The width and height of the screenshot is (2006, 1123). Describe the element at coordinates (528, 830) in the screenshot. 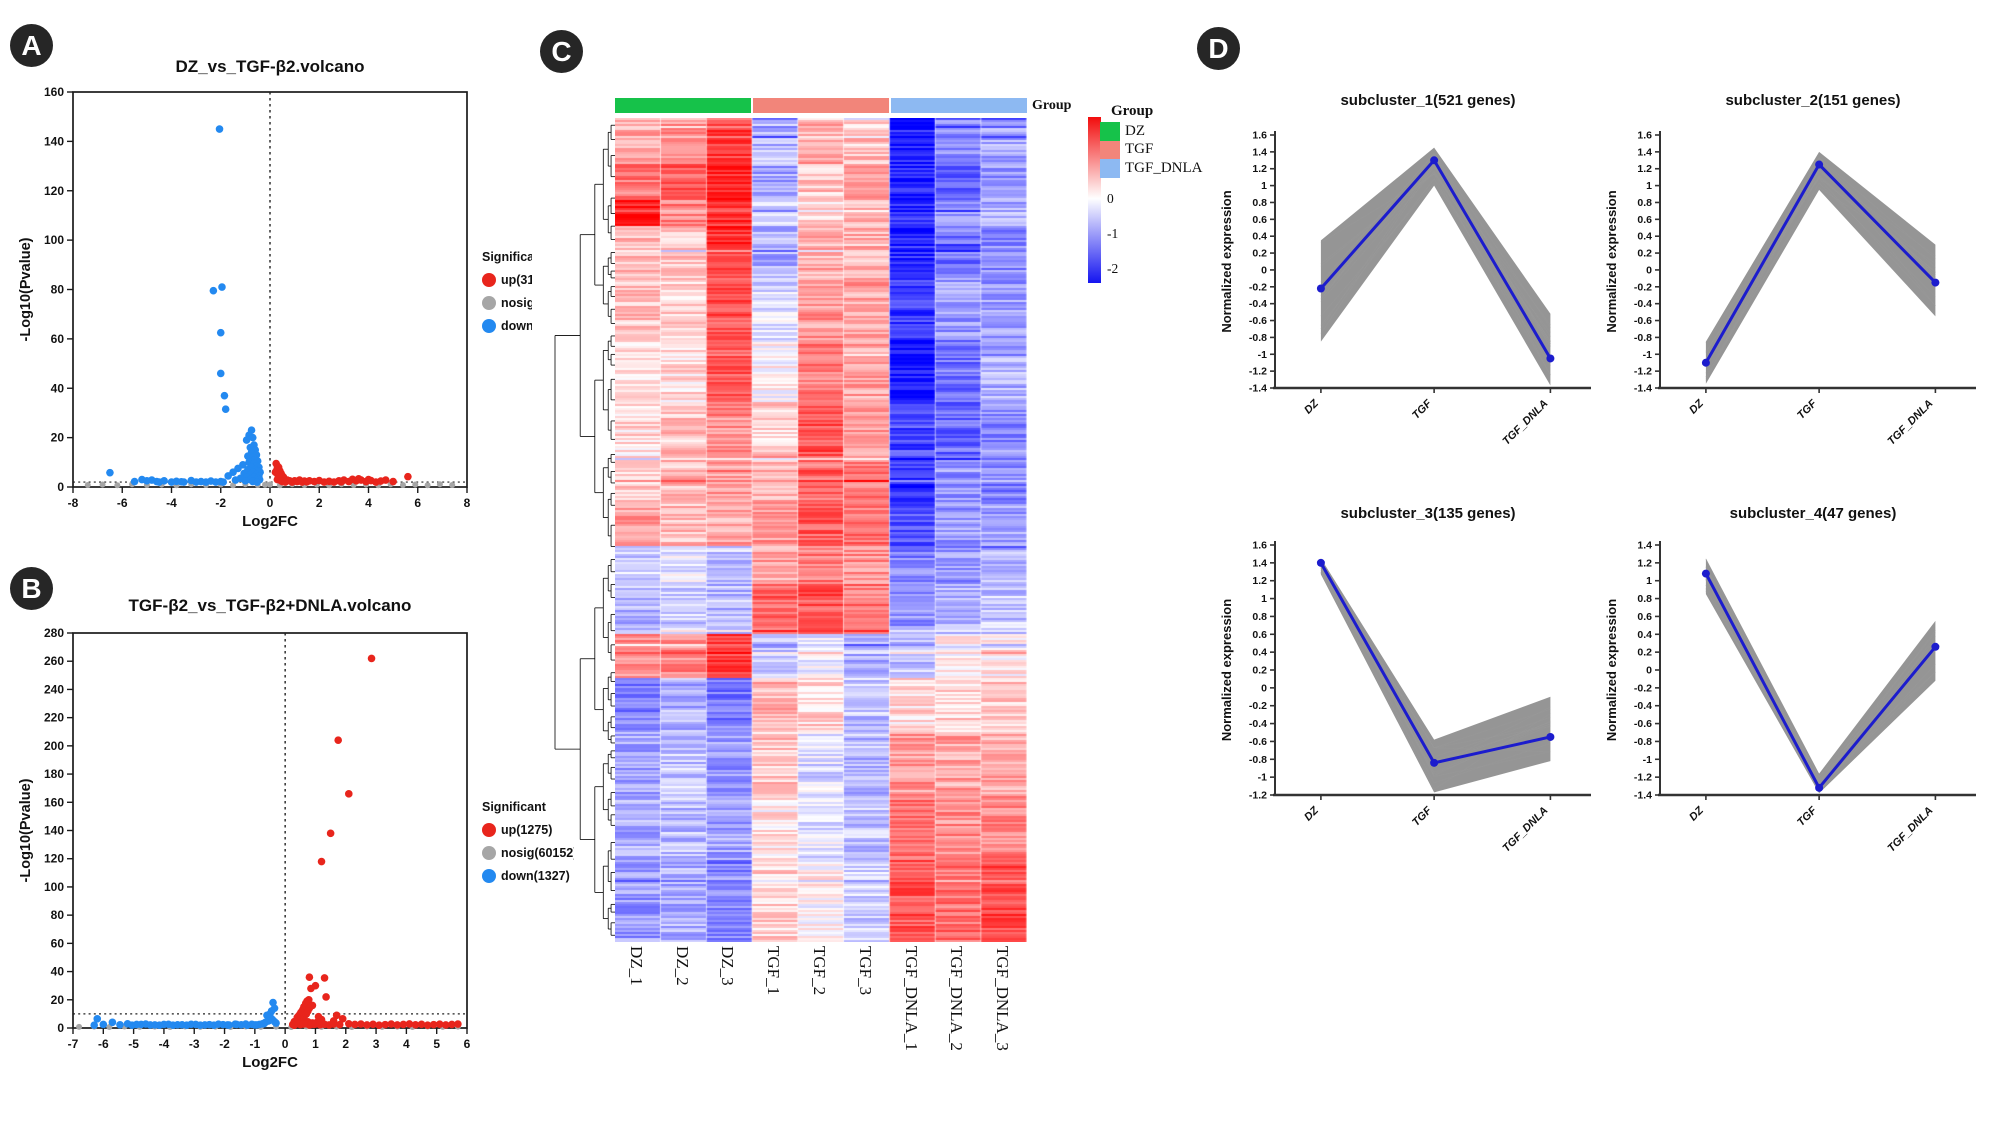

I see `legend-item: up(1275)` at that location.